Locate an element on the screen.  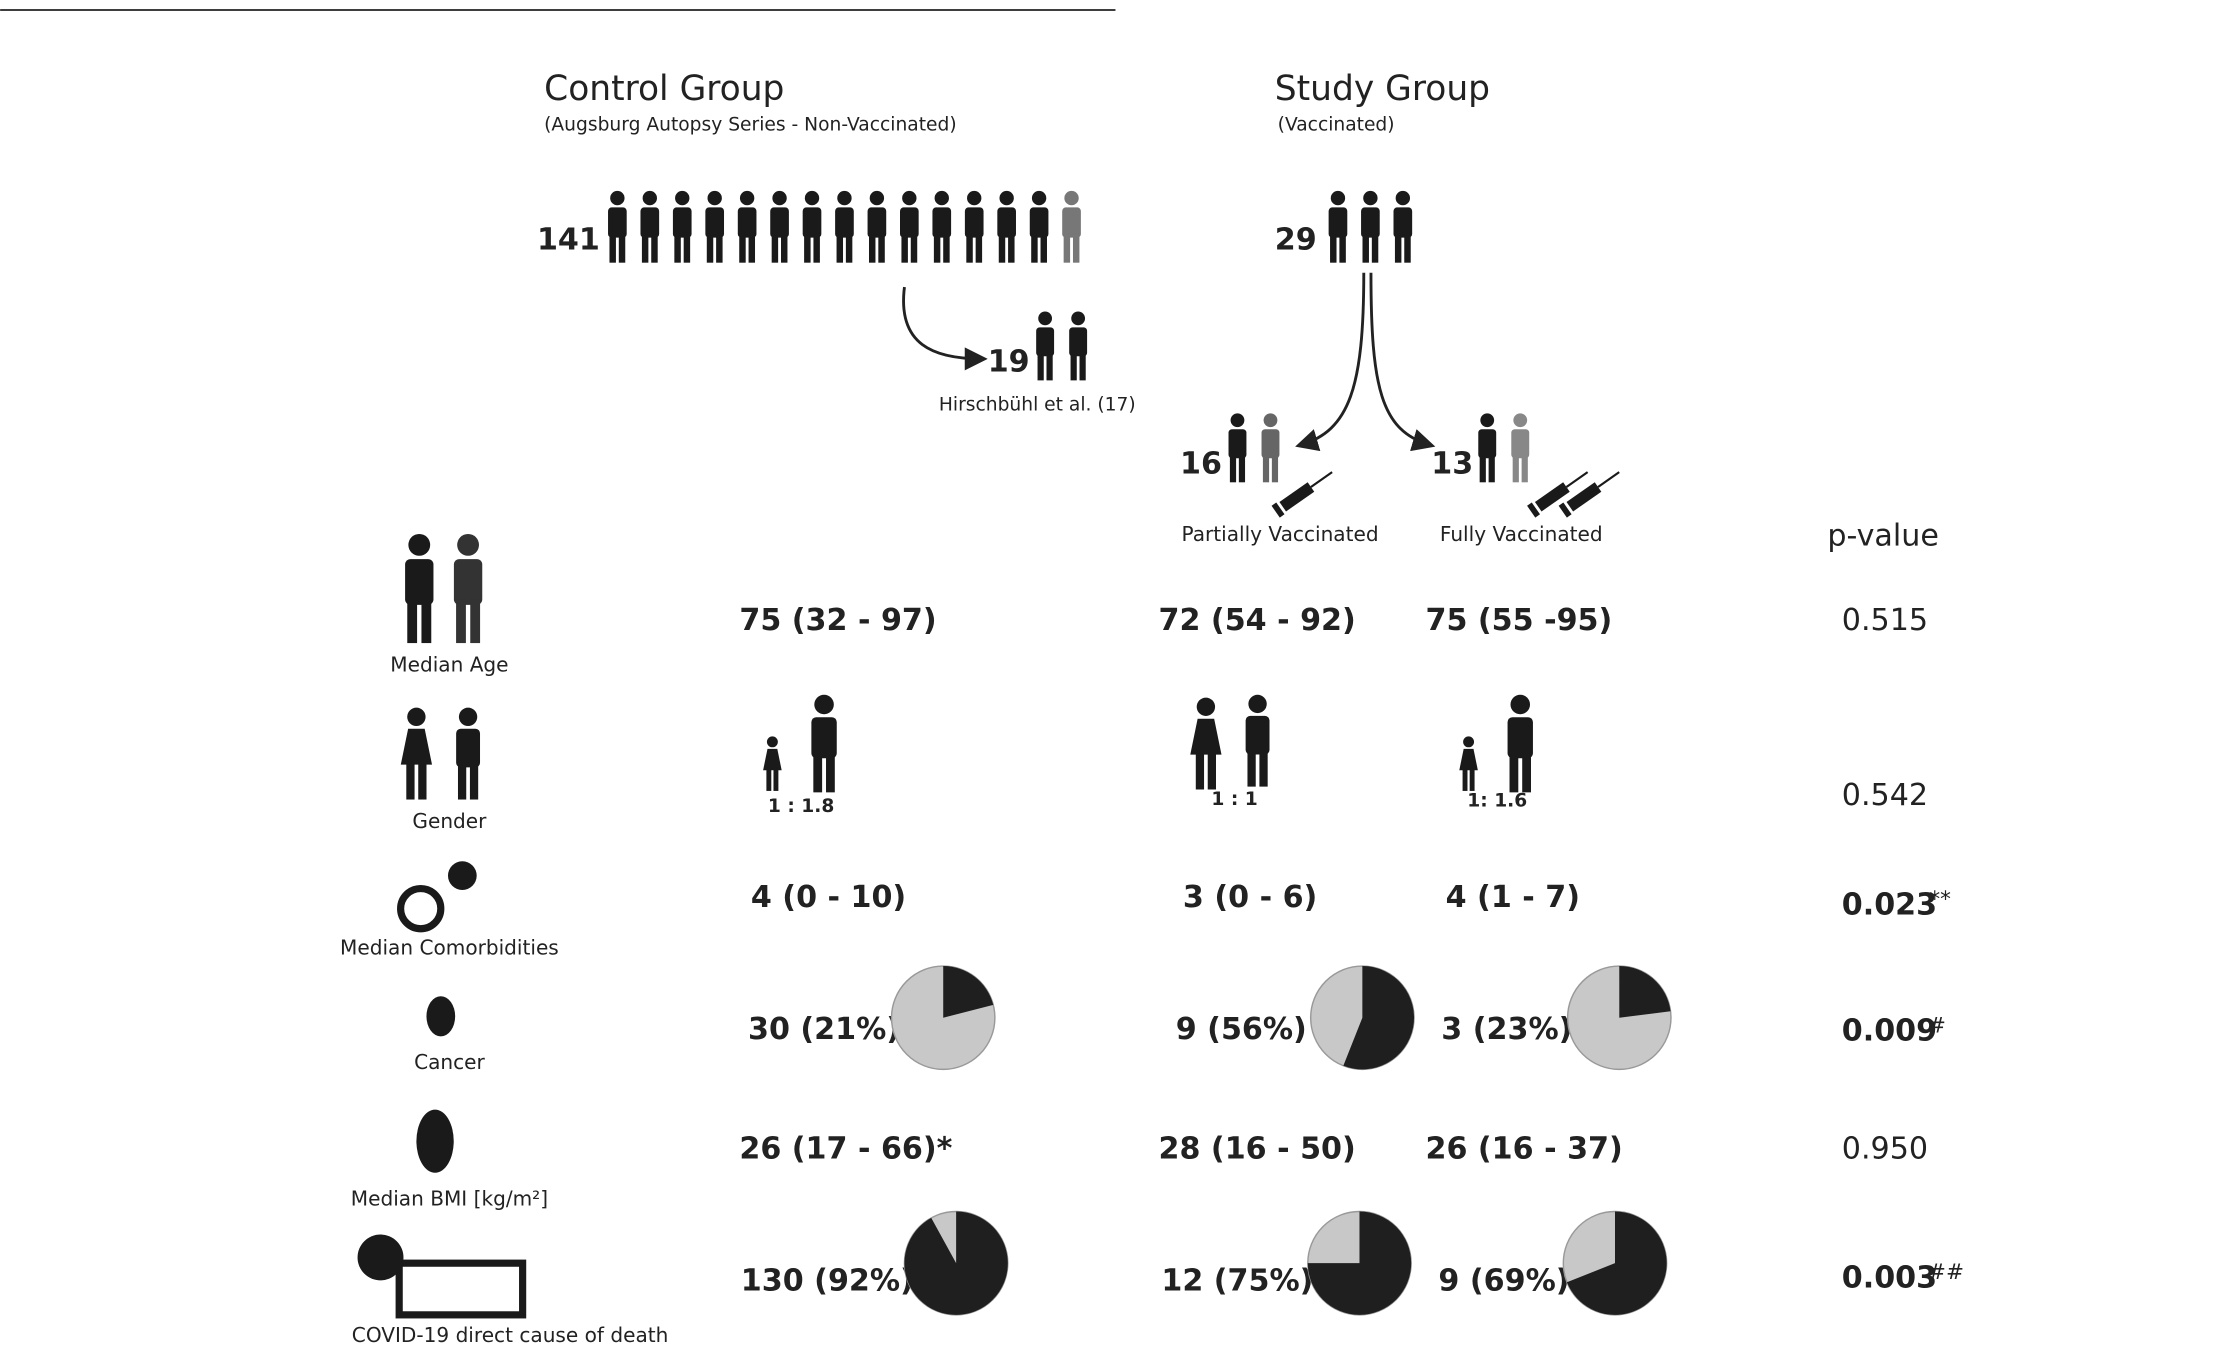
subset-count: 19 is located at coordinates (1009, 362).